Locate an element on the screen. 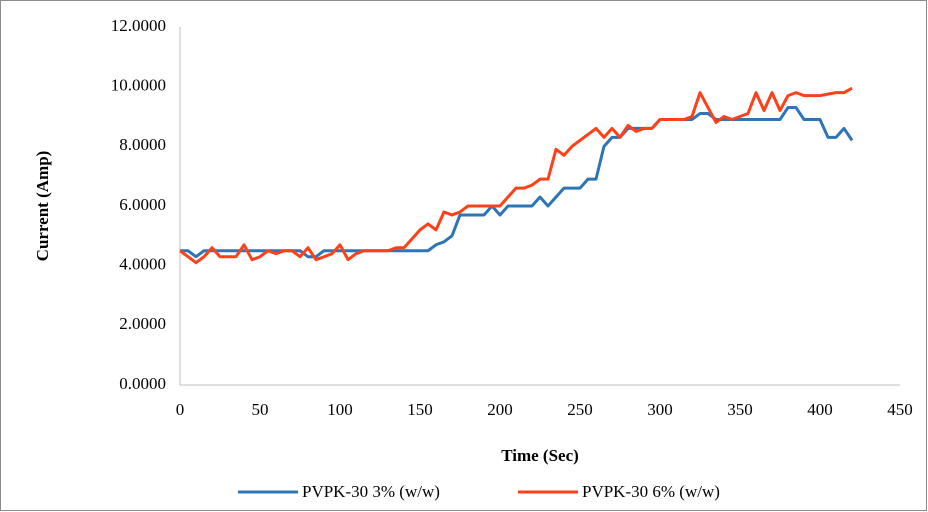 The height and width of the screenshot is (512, 928). y-axis-title: Current (Amp) is located at coordinates (42, 206).